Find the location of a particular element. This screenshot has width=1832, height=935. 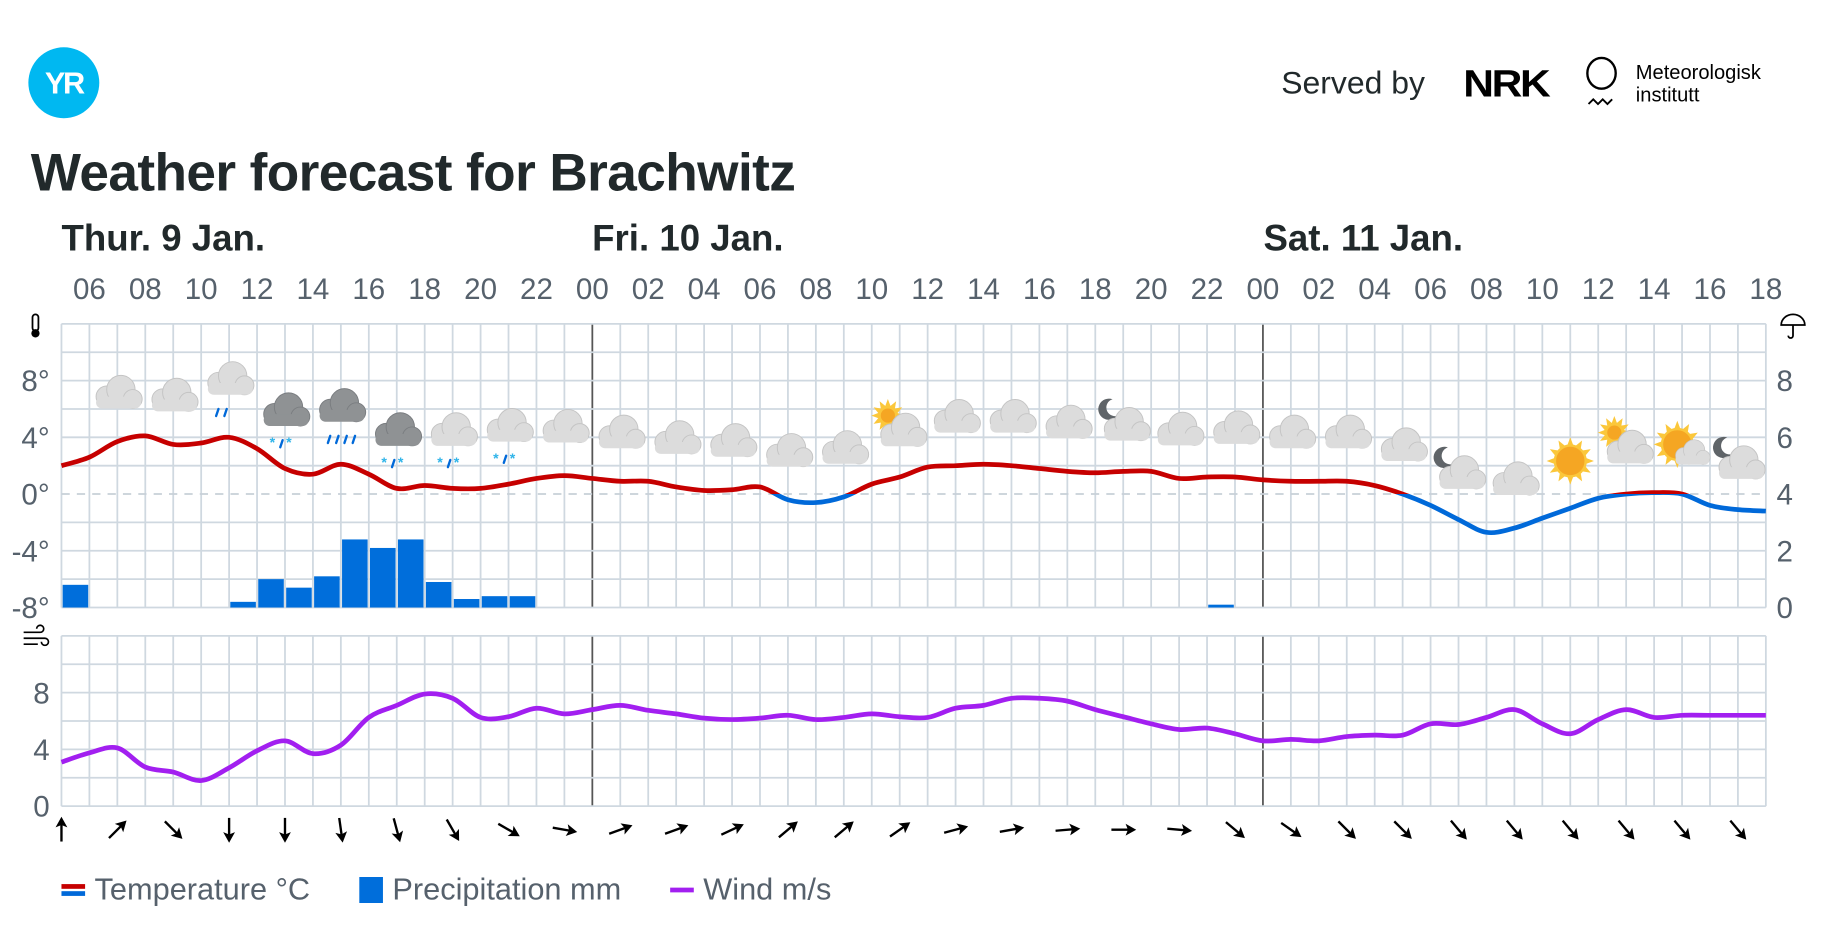

temperature-axis-label: 0° is located at coordinates (35, 495).